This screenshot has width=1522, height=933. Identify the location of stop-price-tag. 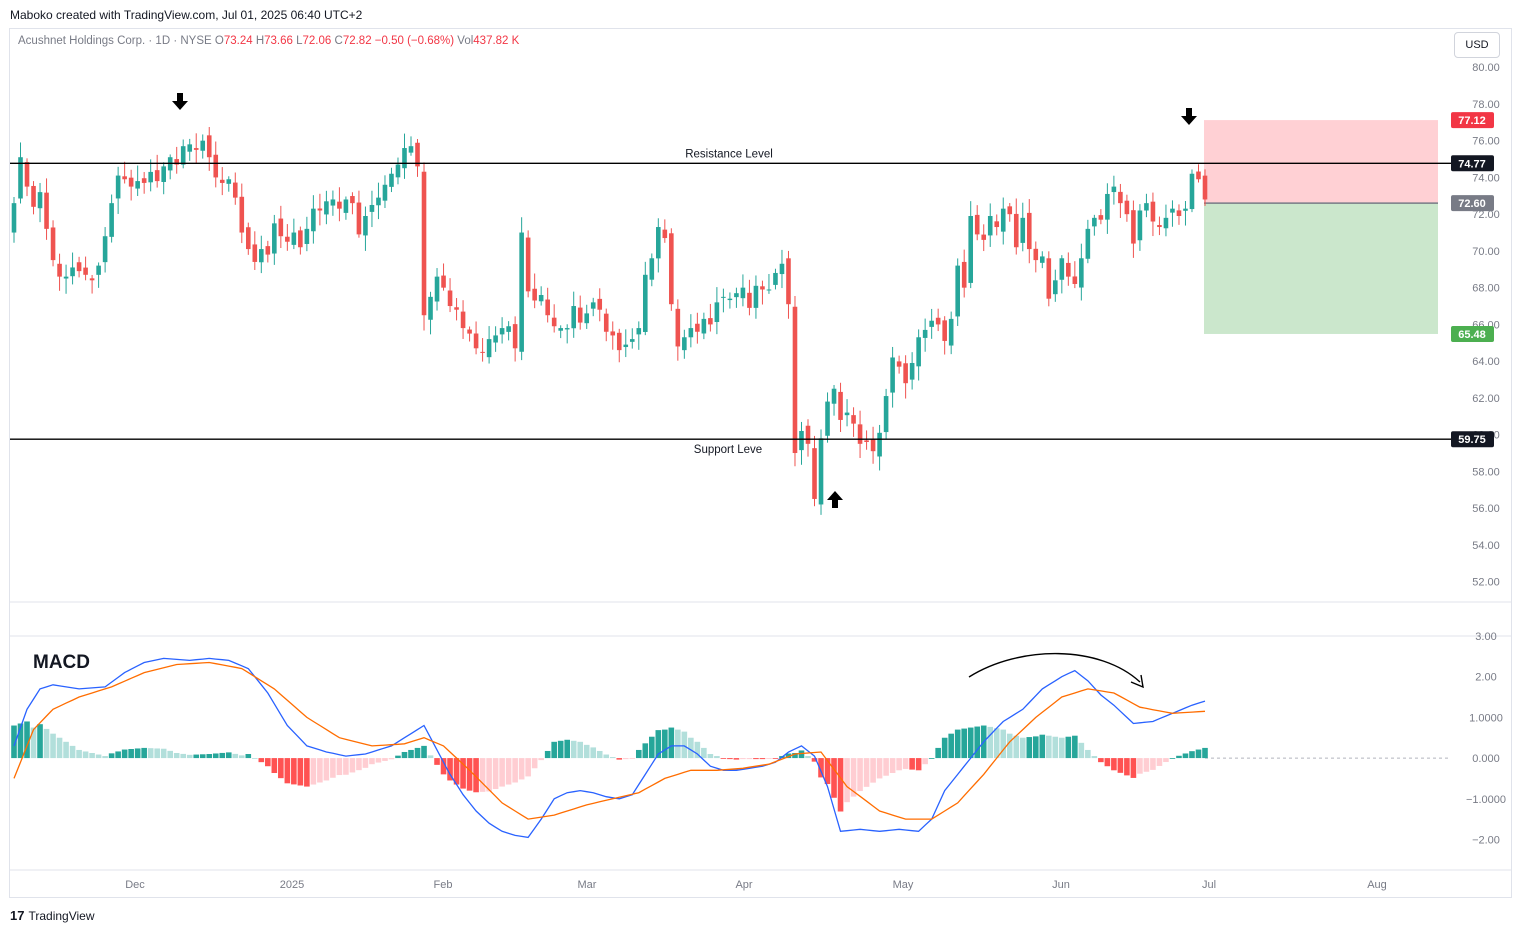
(1472, 120).